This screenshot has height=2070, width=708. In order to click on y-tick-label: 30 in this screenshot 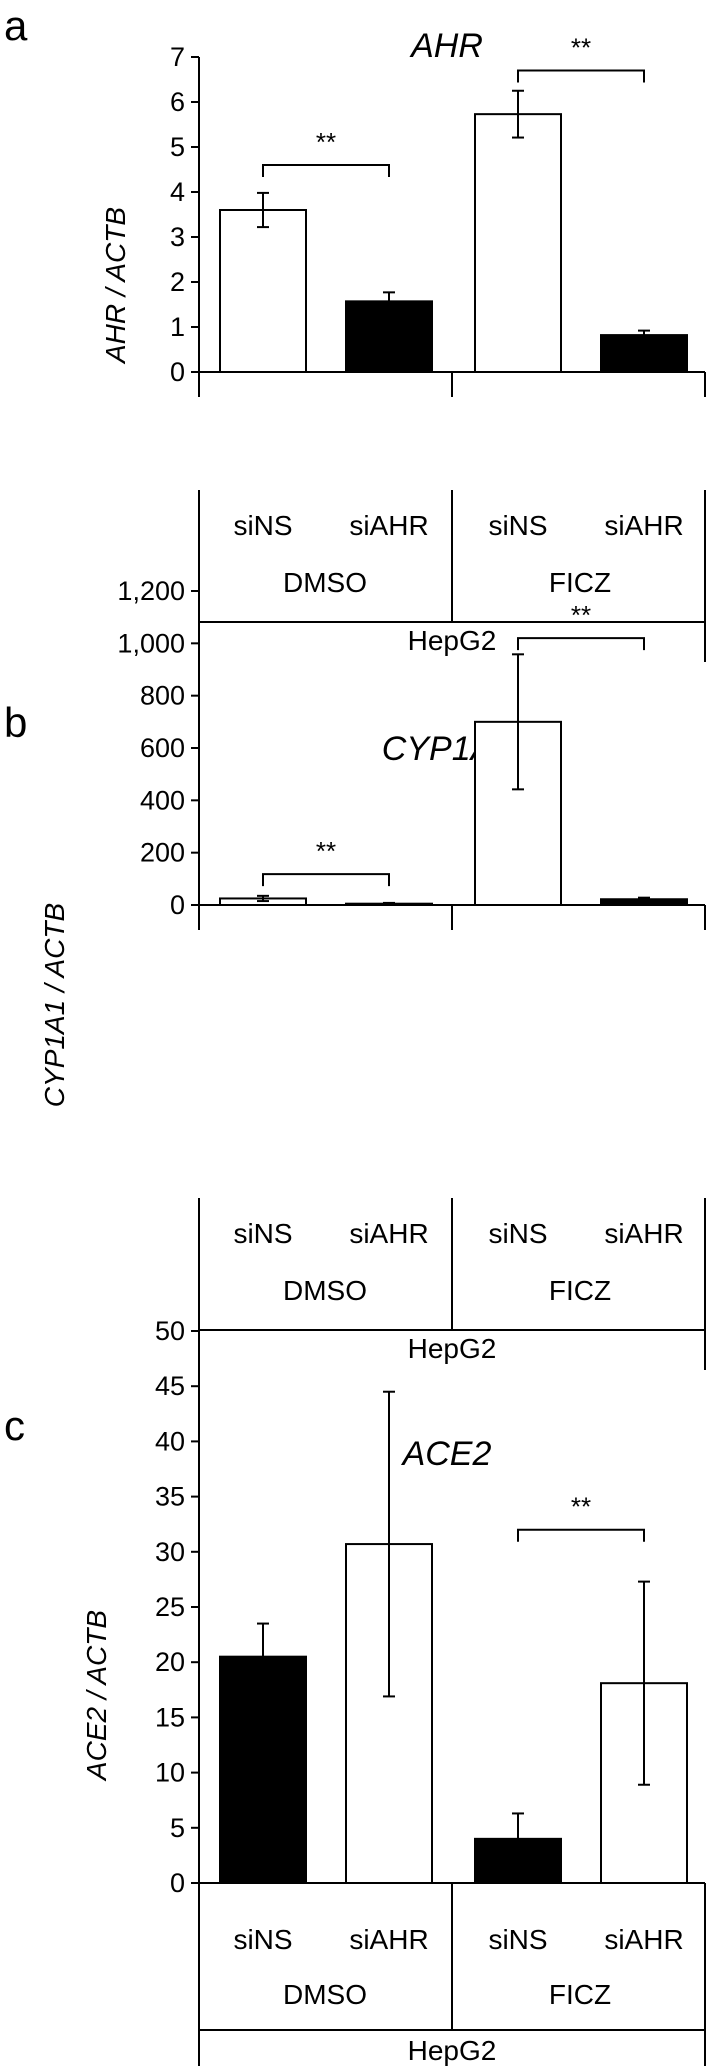, I will do `click(170, 1552)`.